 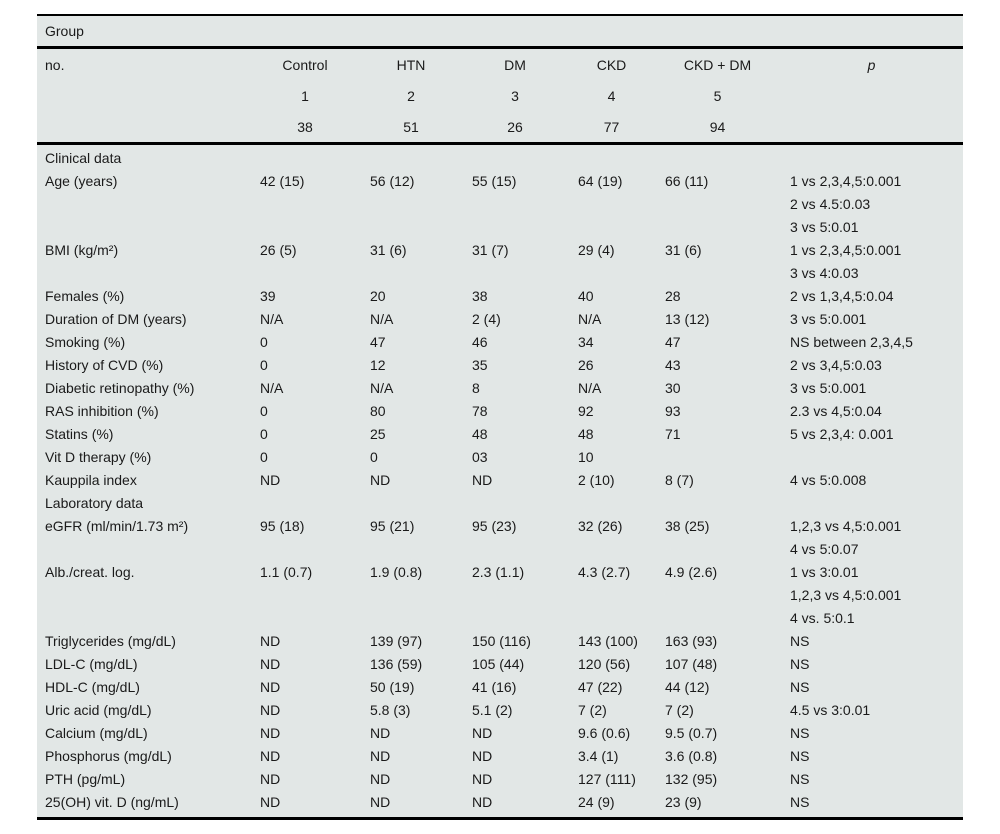 What do you see at coordinates (846, 261) in the screenshot?
I see `cell-p: 1 vs 2,3,4,5:0.001 3 vs 4:0.03` at bounding box center [846, 261].